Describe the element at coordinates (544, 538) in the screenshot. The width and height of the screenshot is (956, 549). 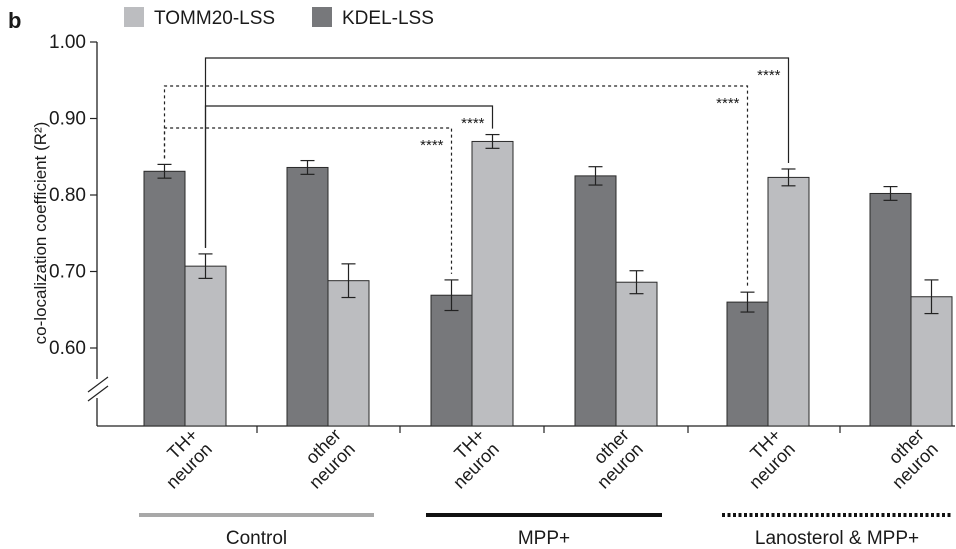
I see `group-label: MPP+` at that location.